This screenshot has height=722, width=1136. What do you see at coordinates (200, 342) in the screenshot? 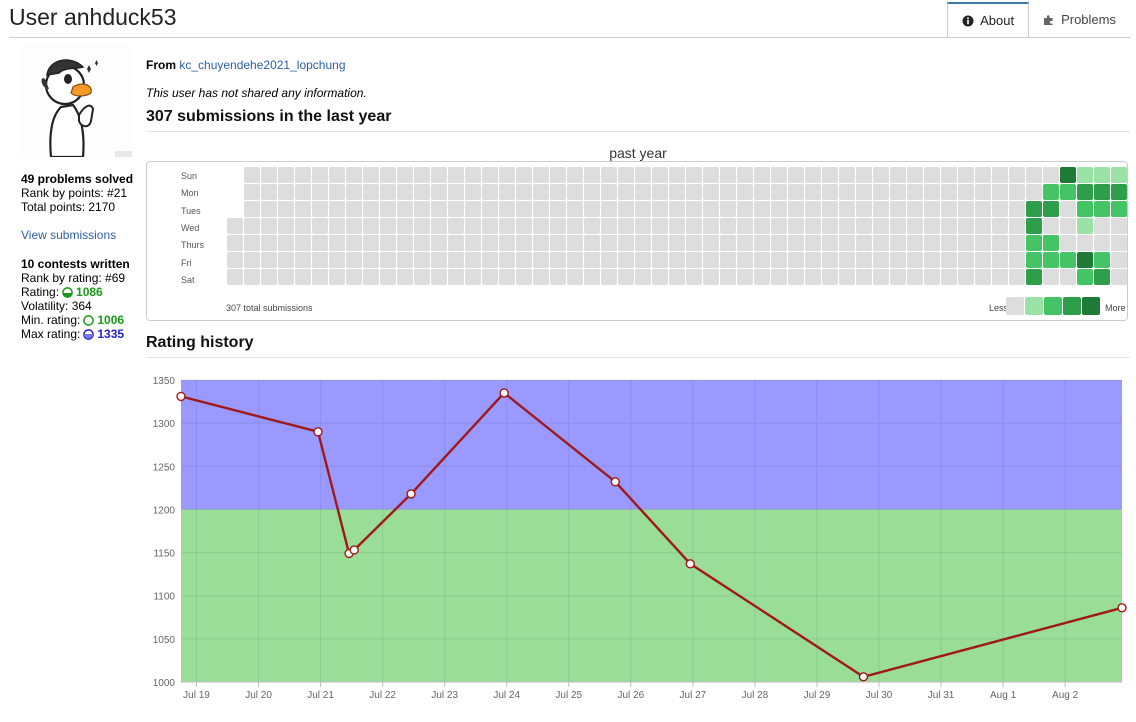
I see `rating-history-heading: Rating history` at bounding box center [200, 342].